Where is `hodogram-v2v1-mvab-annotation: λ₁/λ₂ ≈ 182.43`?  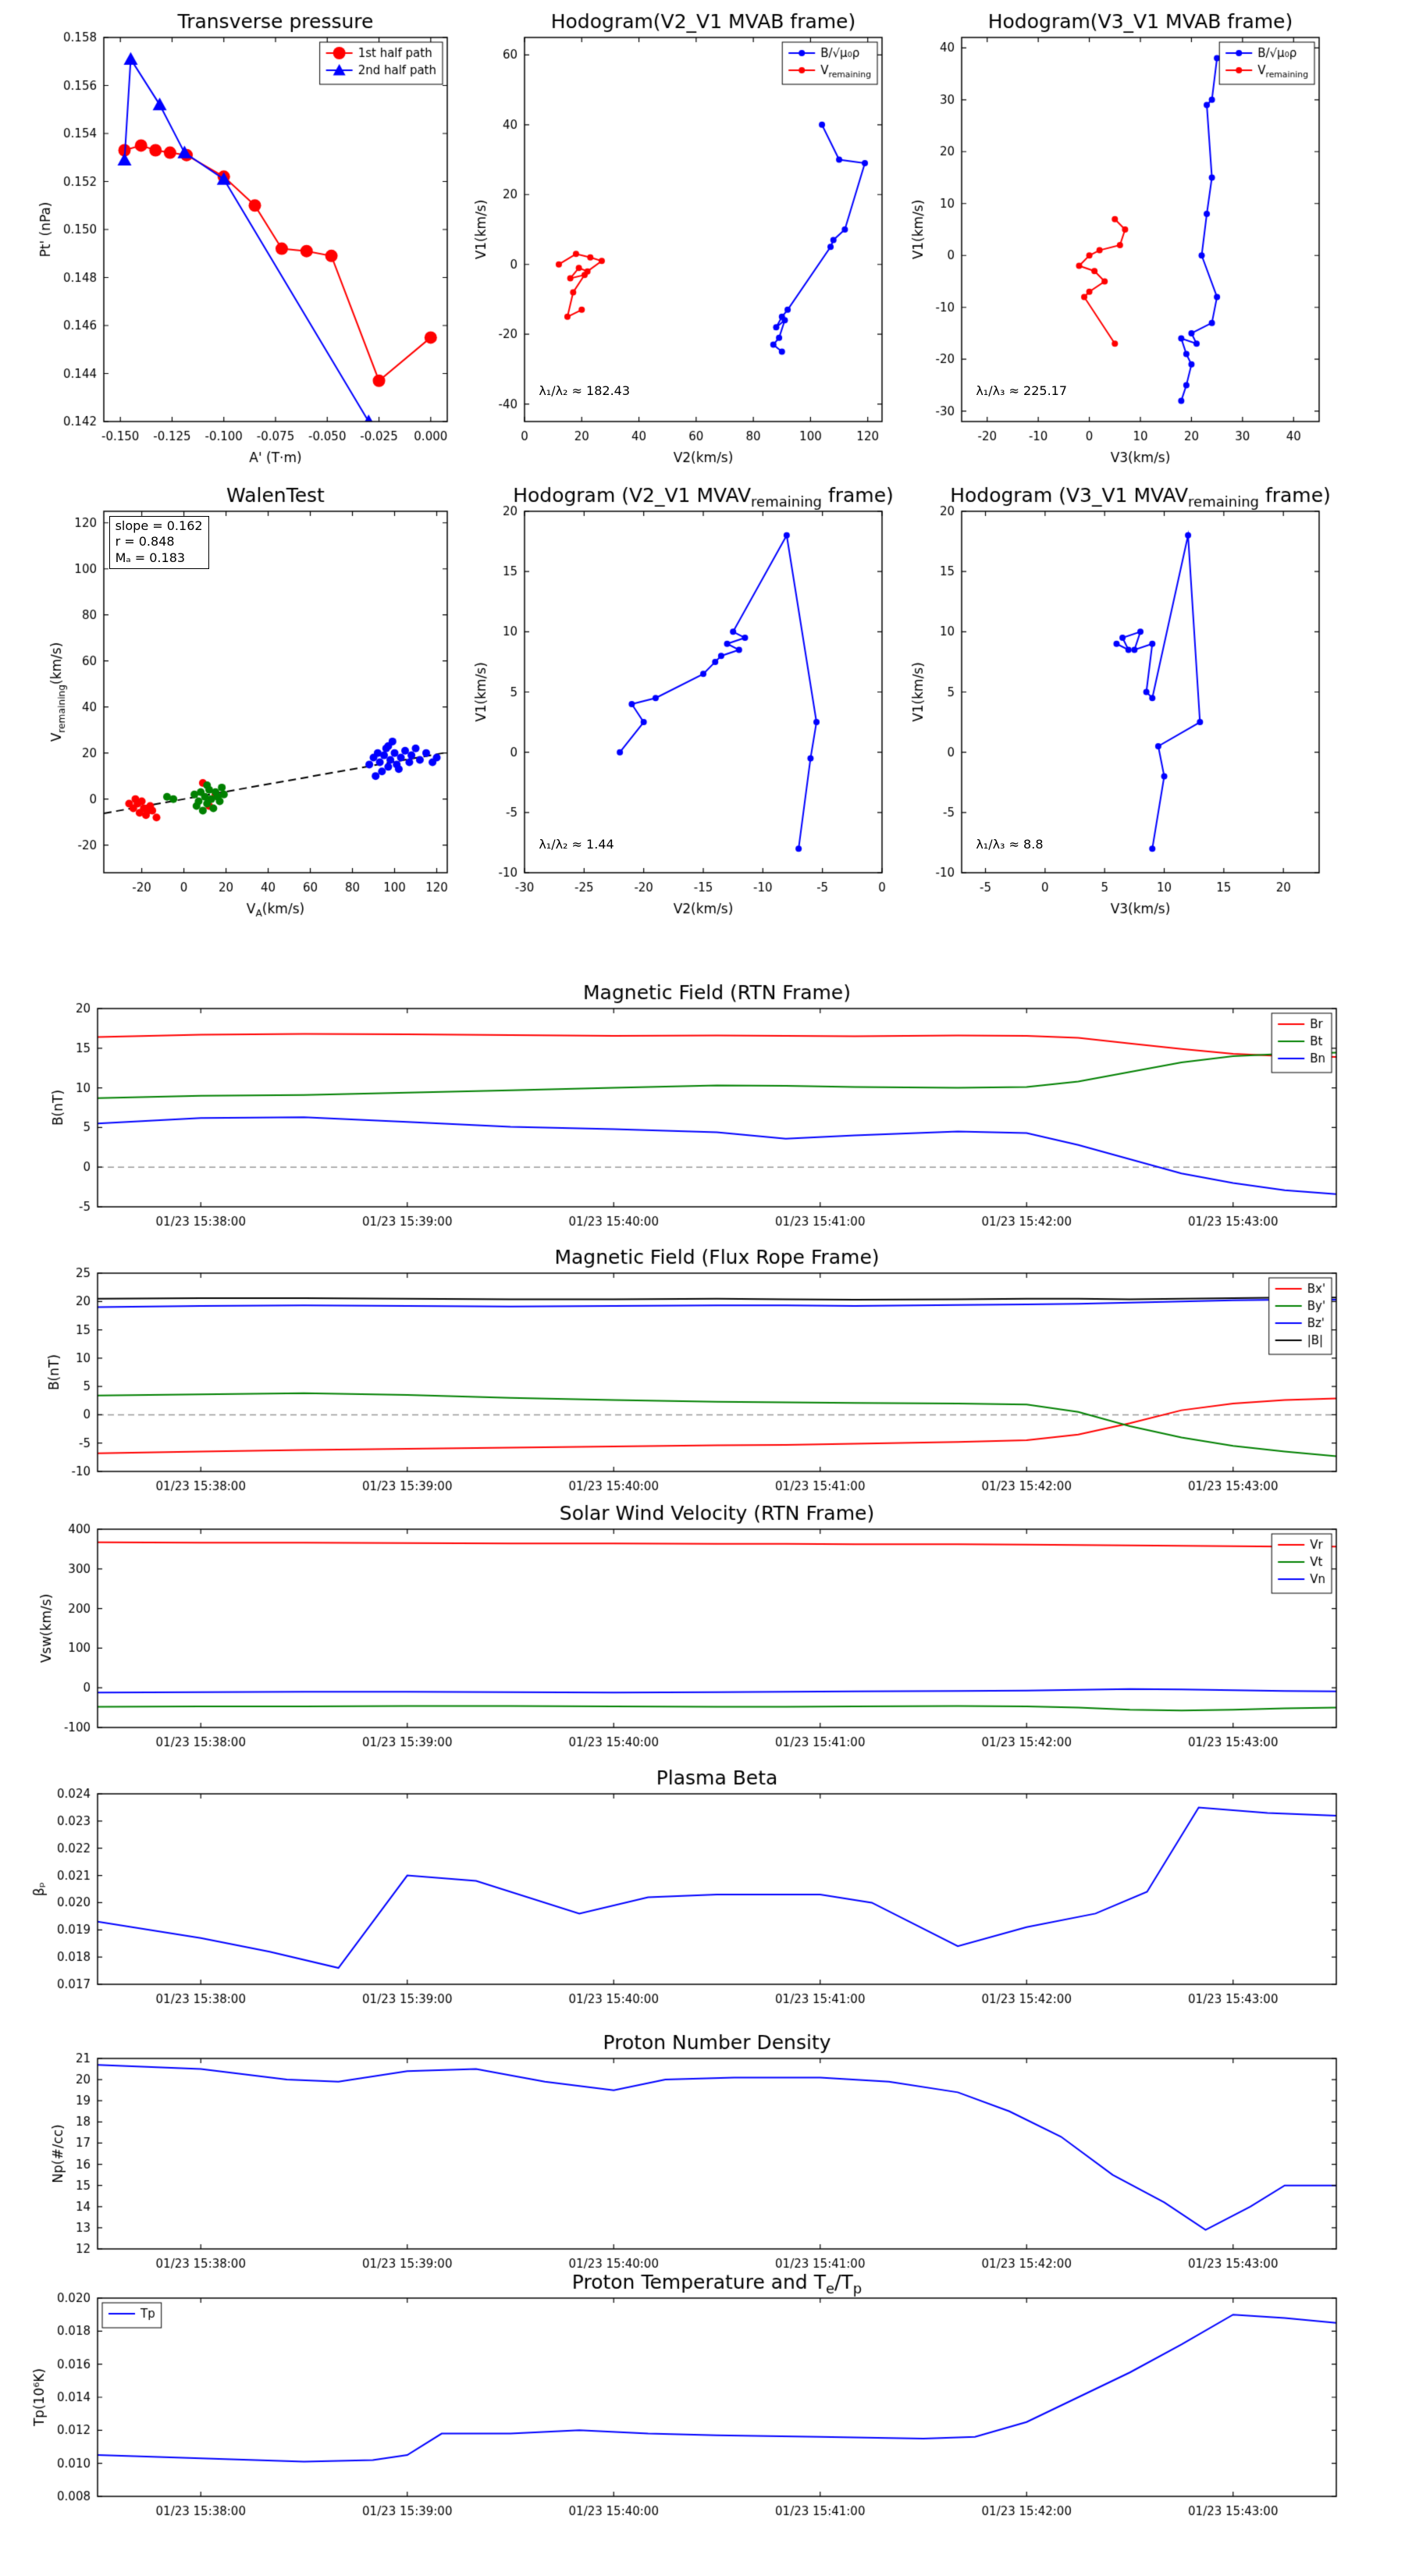
hodogram-v2v1-mvab-annotation: λ₁/λ₂ ≈ 182.43 is located at coordinates (585, 390).